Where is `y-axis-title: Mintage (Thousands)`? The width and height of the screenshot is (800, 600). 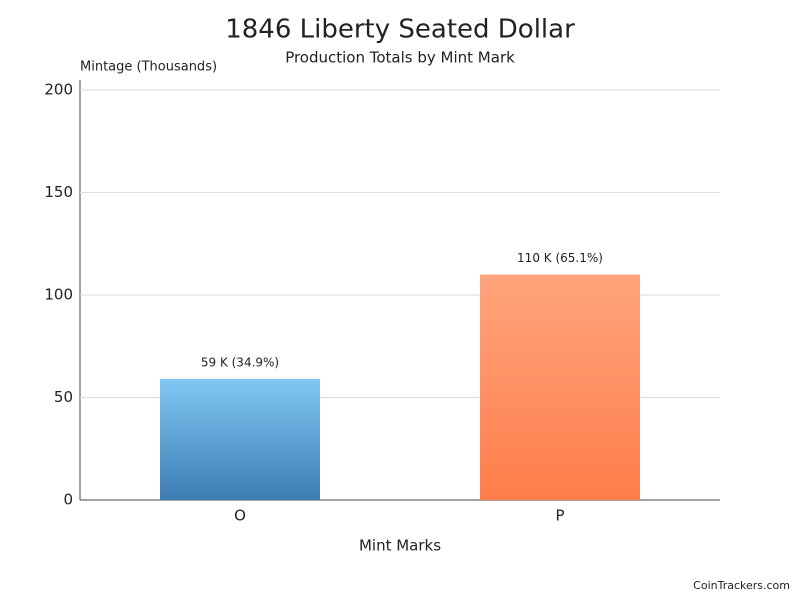
y-axis-title: Mintage (Thousands) is located at coordinates (148, 67).